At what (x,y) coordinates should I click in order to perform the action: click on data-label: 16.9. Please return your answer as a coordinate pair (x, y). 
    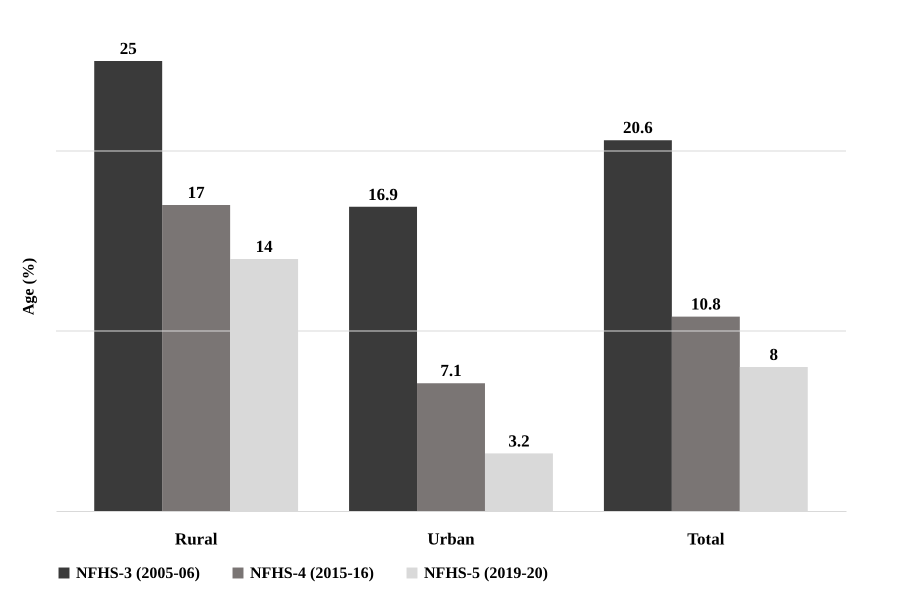
    Looking at the image, I should click on (383, 194).